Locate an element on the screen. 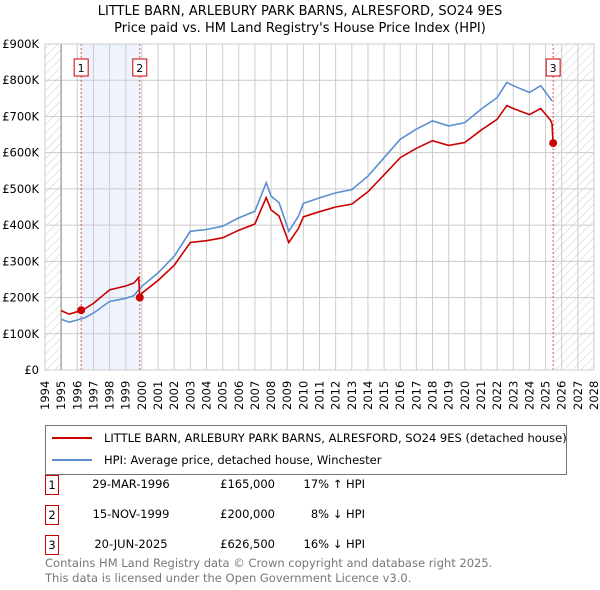  x-tick-label: 2018 is located at coordinates (433, 395).